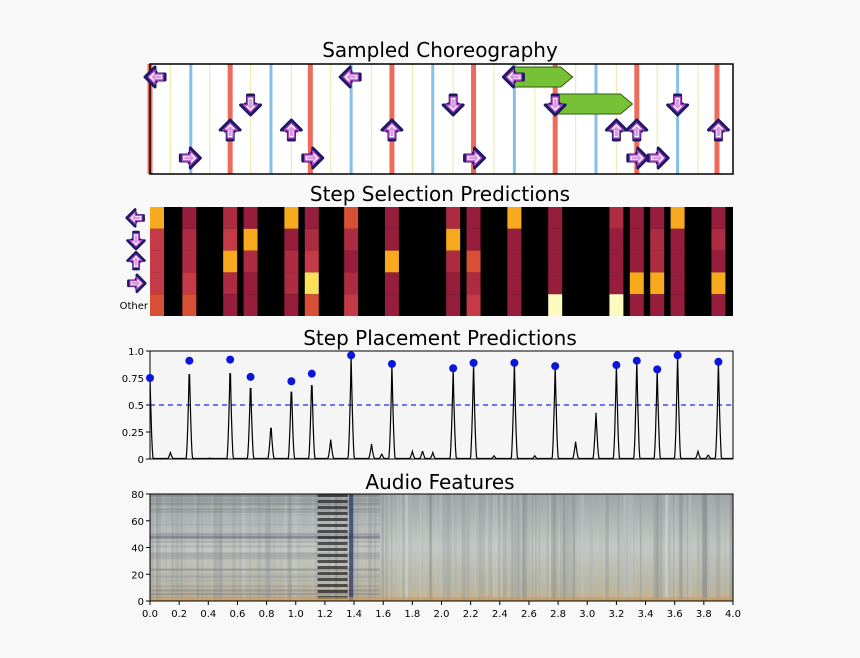 The image size is (860, 658). What do you see at coordinates (137, 495) in the screenshot?
I see `y-tick-label: 80` at bounding box center [137, 495].